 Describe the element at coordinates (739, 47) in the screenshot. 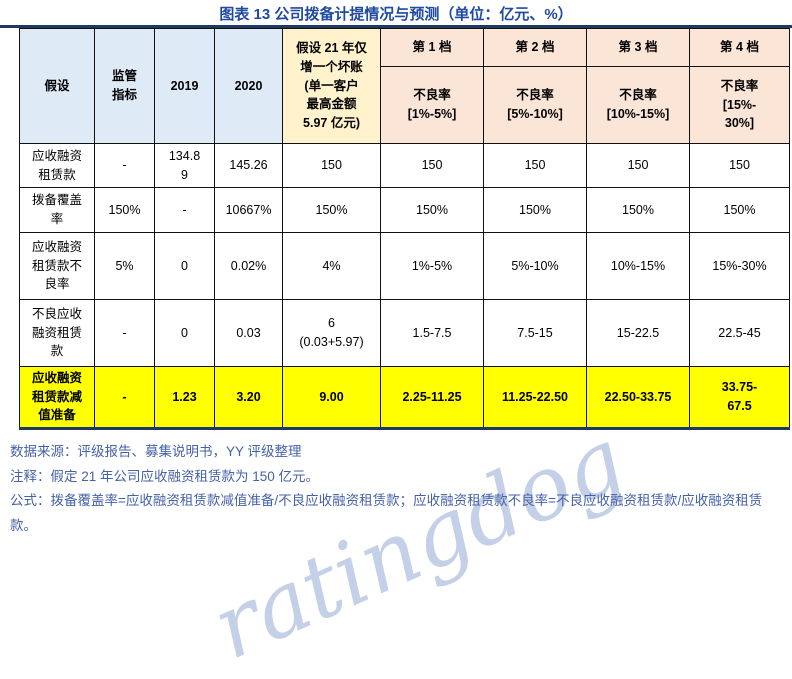

I see `header-tier-4: 第 4 档` at that location.